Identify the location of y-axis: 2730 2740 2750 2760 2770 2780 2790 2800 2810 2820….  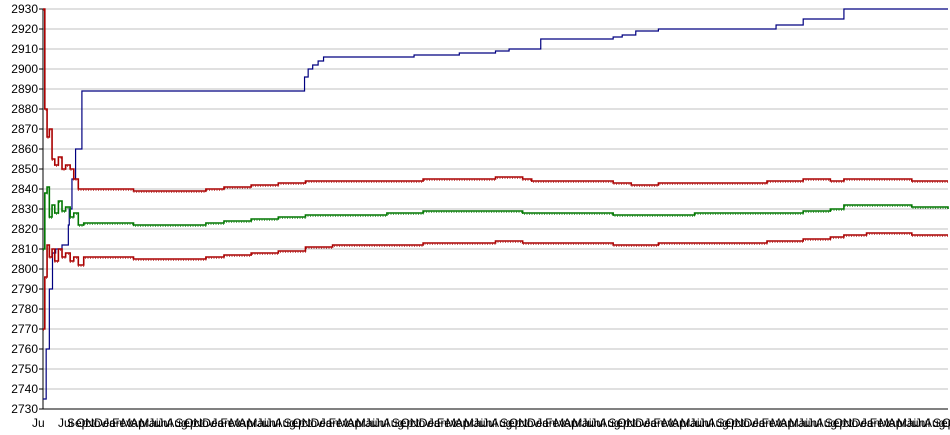
(27, 209).